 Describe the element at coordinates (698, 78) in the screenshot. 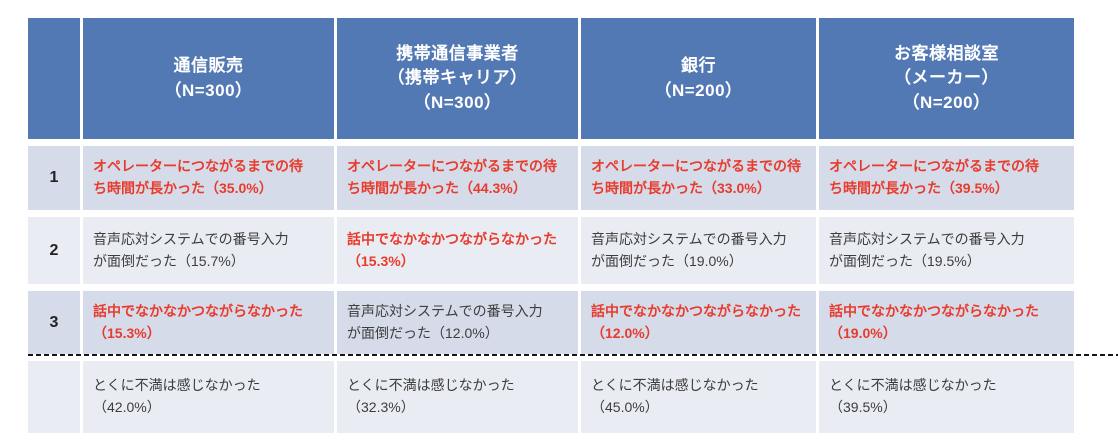

I see `column-header-3: 銀行 （N=200）` at that location.